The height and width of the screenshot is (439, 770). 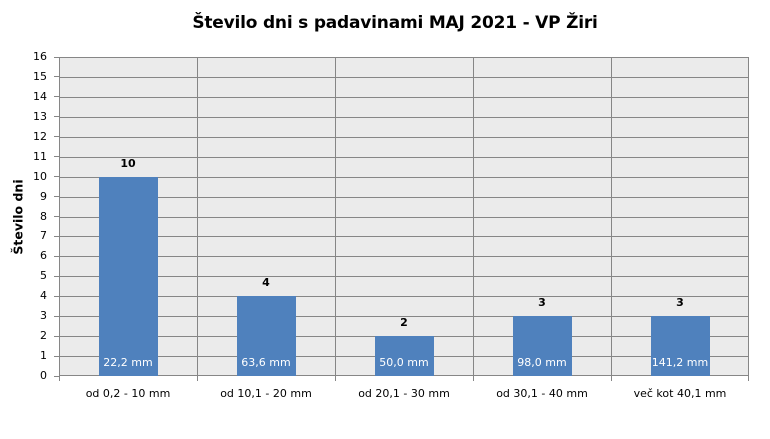 What do you see at coordinates (43, 355) in the screenshot?
I see `y-tick-label: 1` at bounding box center [43, 355].